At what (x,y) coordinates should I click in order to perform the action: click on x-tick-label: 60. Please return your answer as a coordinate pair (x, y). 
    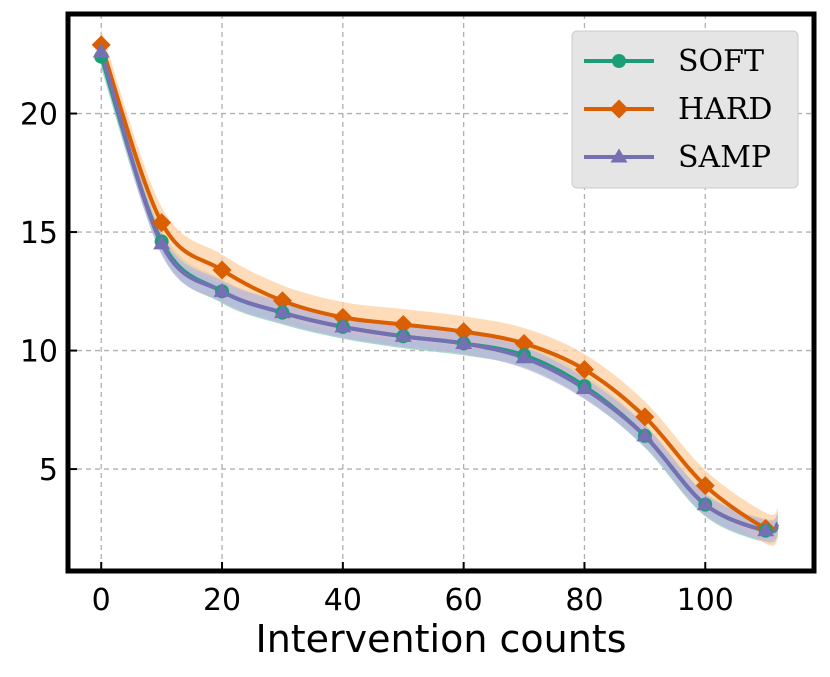
    Looking at the image, I should click on (464, 600).